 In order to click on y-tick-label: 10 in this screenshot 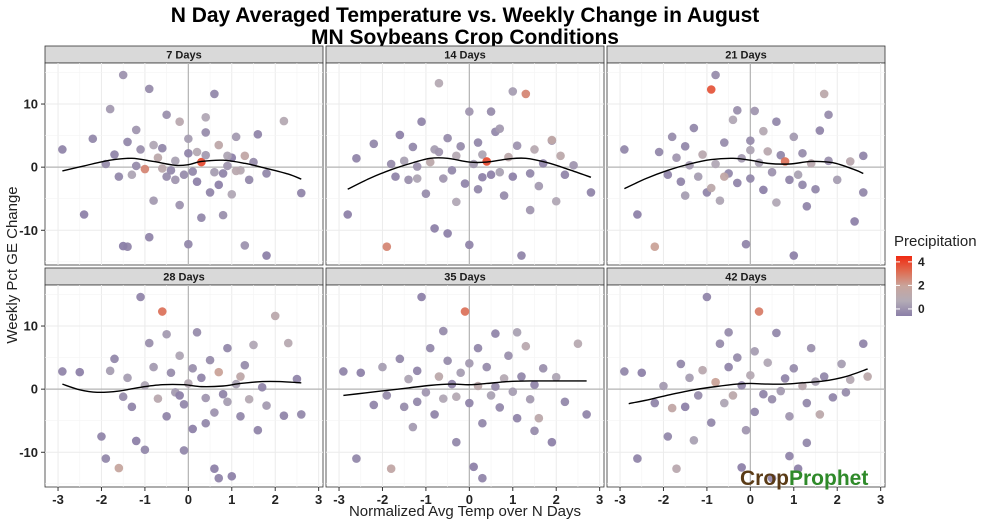, I will do `click(31, 326)`.